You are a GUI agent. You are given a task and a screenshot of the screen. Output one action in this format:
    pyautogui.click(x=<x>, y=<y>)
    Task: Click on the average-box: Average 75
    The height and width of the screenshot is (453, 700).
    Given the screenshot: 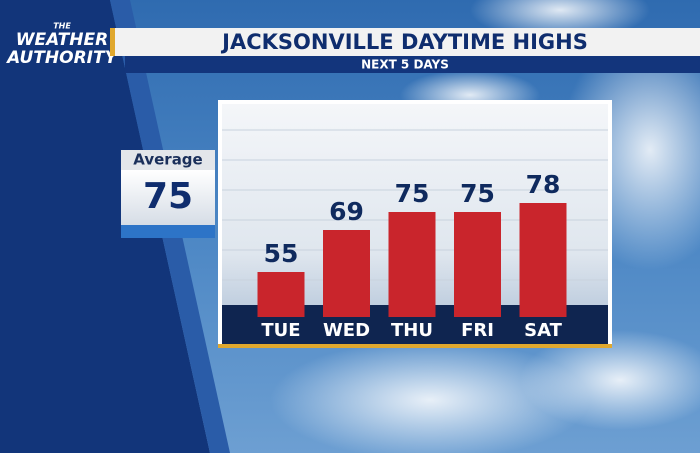 What is the action you would take?
    pyautogui.click(x=168, y=194)
    